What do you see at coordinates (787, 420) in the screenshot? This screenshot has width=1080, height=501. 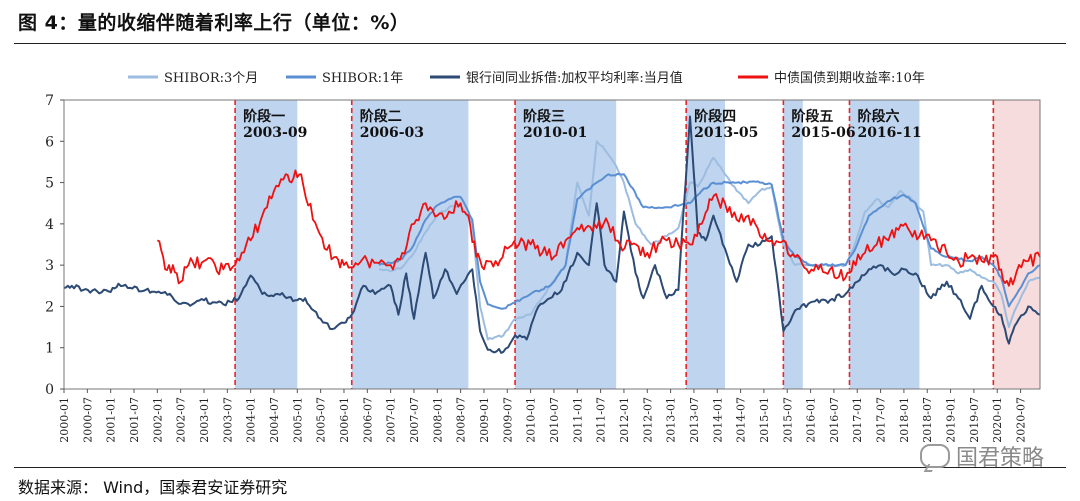 I see `x-tick-label: 2015-07` at bounding box center [787, 420].